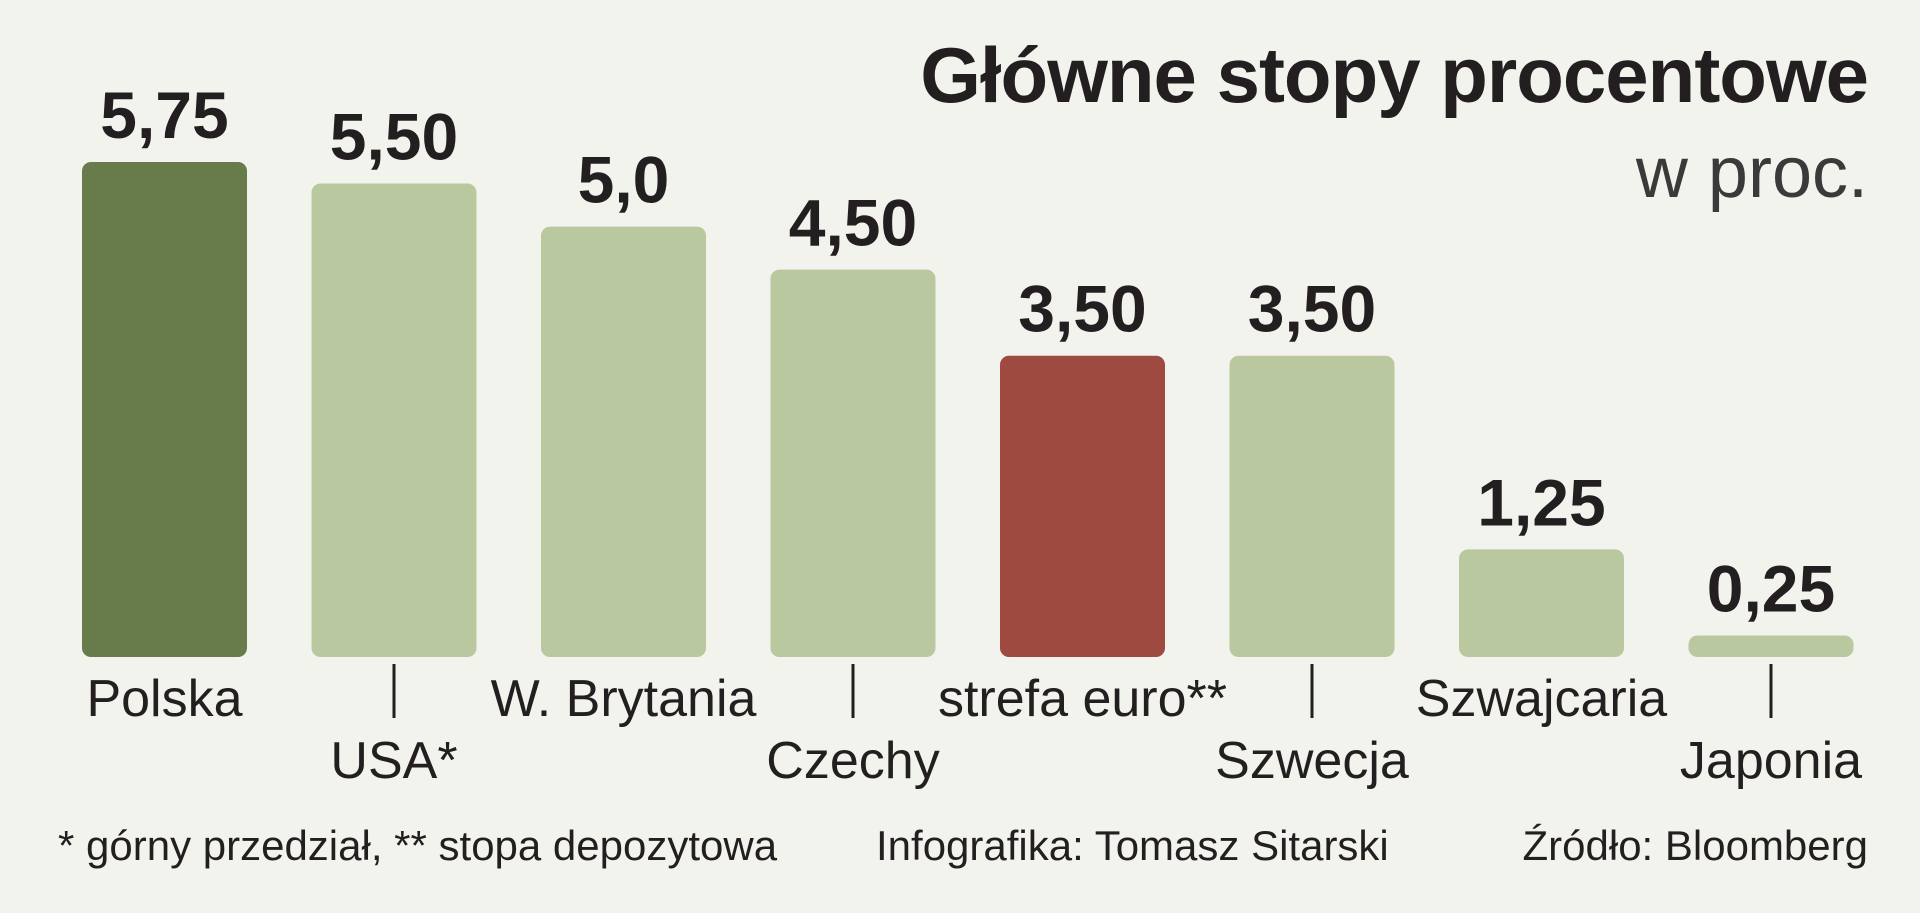 The width and height of the screenshot is (1920, 913). I want to click on category-label: strefa euro**, so click(1082, 699).